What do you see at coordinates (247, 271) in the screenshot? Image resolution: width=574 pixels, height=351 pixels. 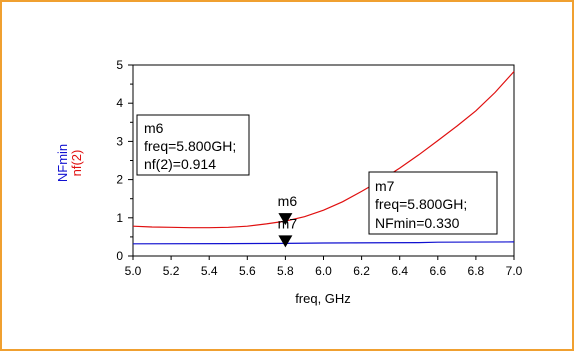 I see `x-tick-label: 5.6` at bounding box center [247, 271].